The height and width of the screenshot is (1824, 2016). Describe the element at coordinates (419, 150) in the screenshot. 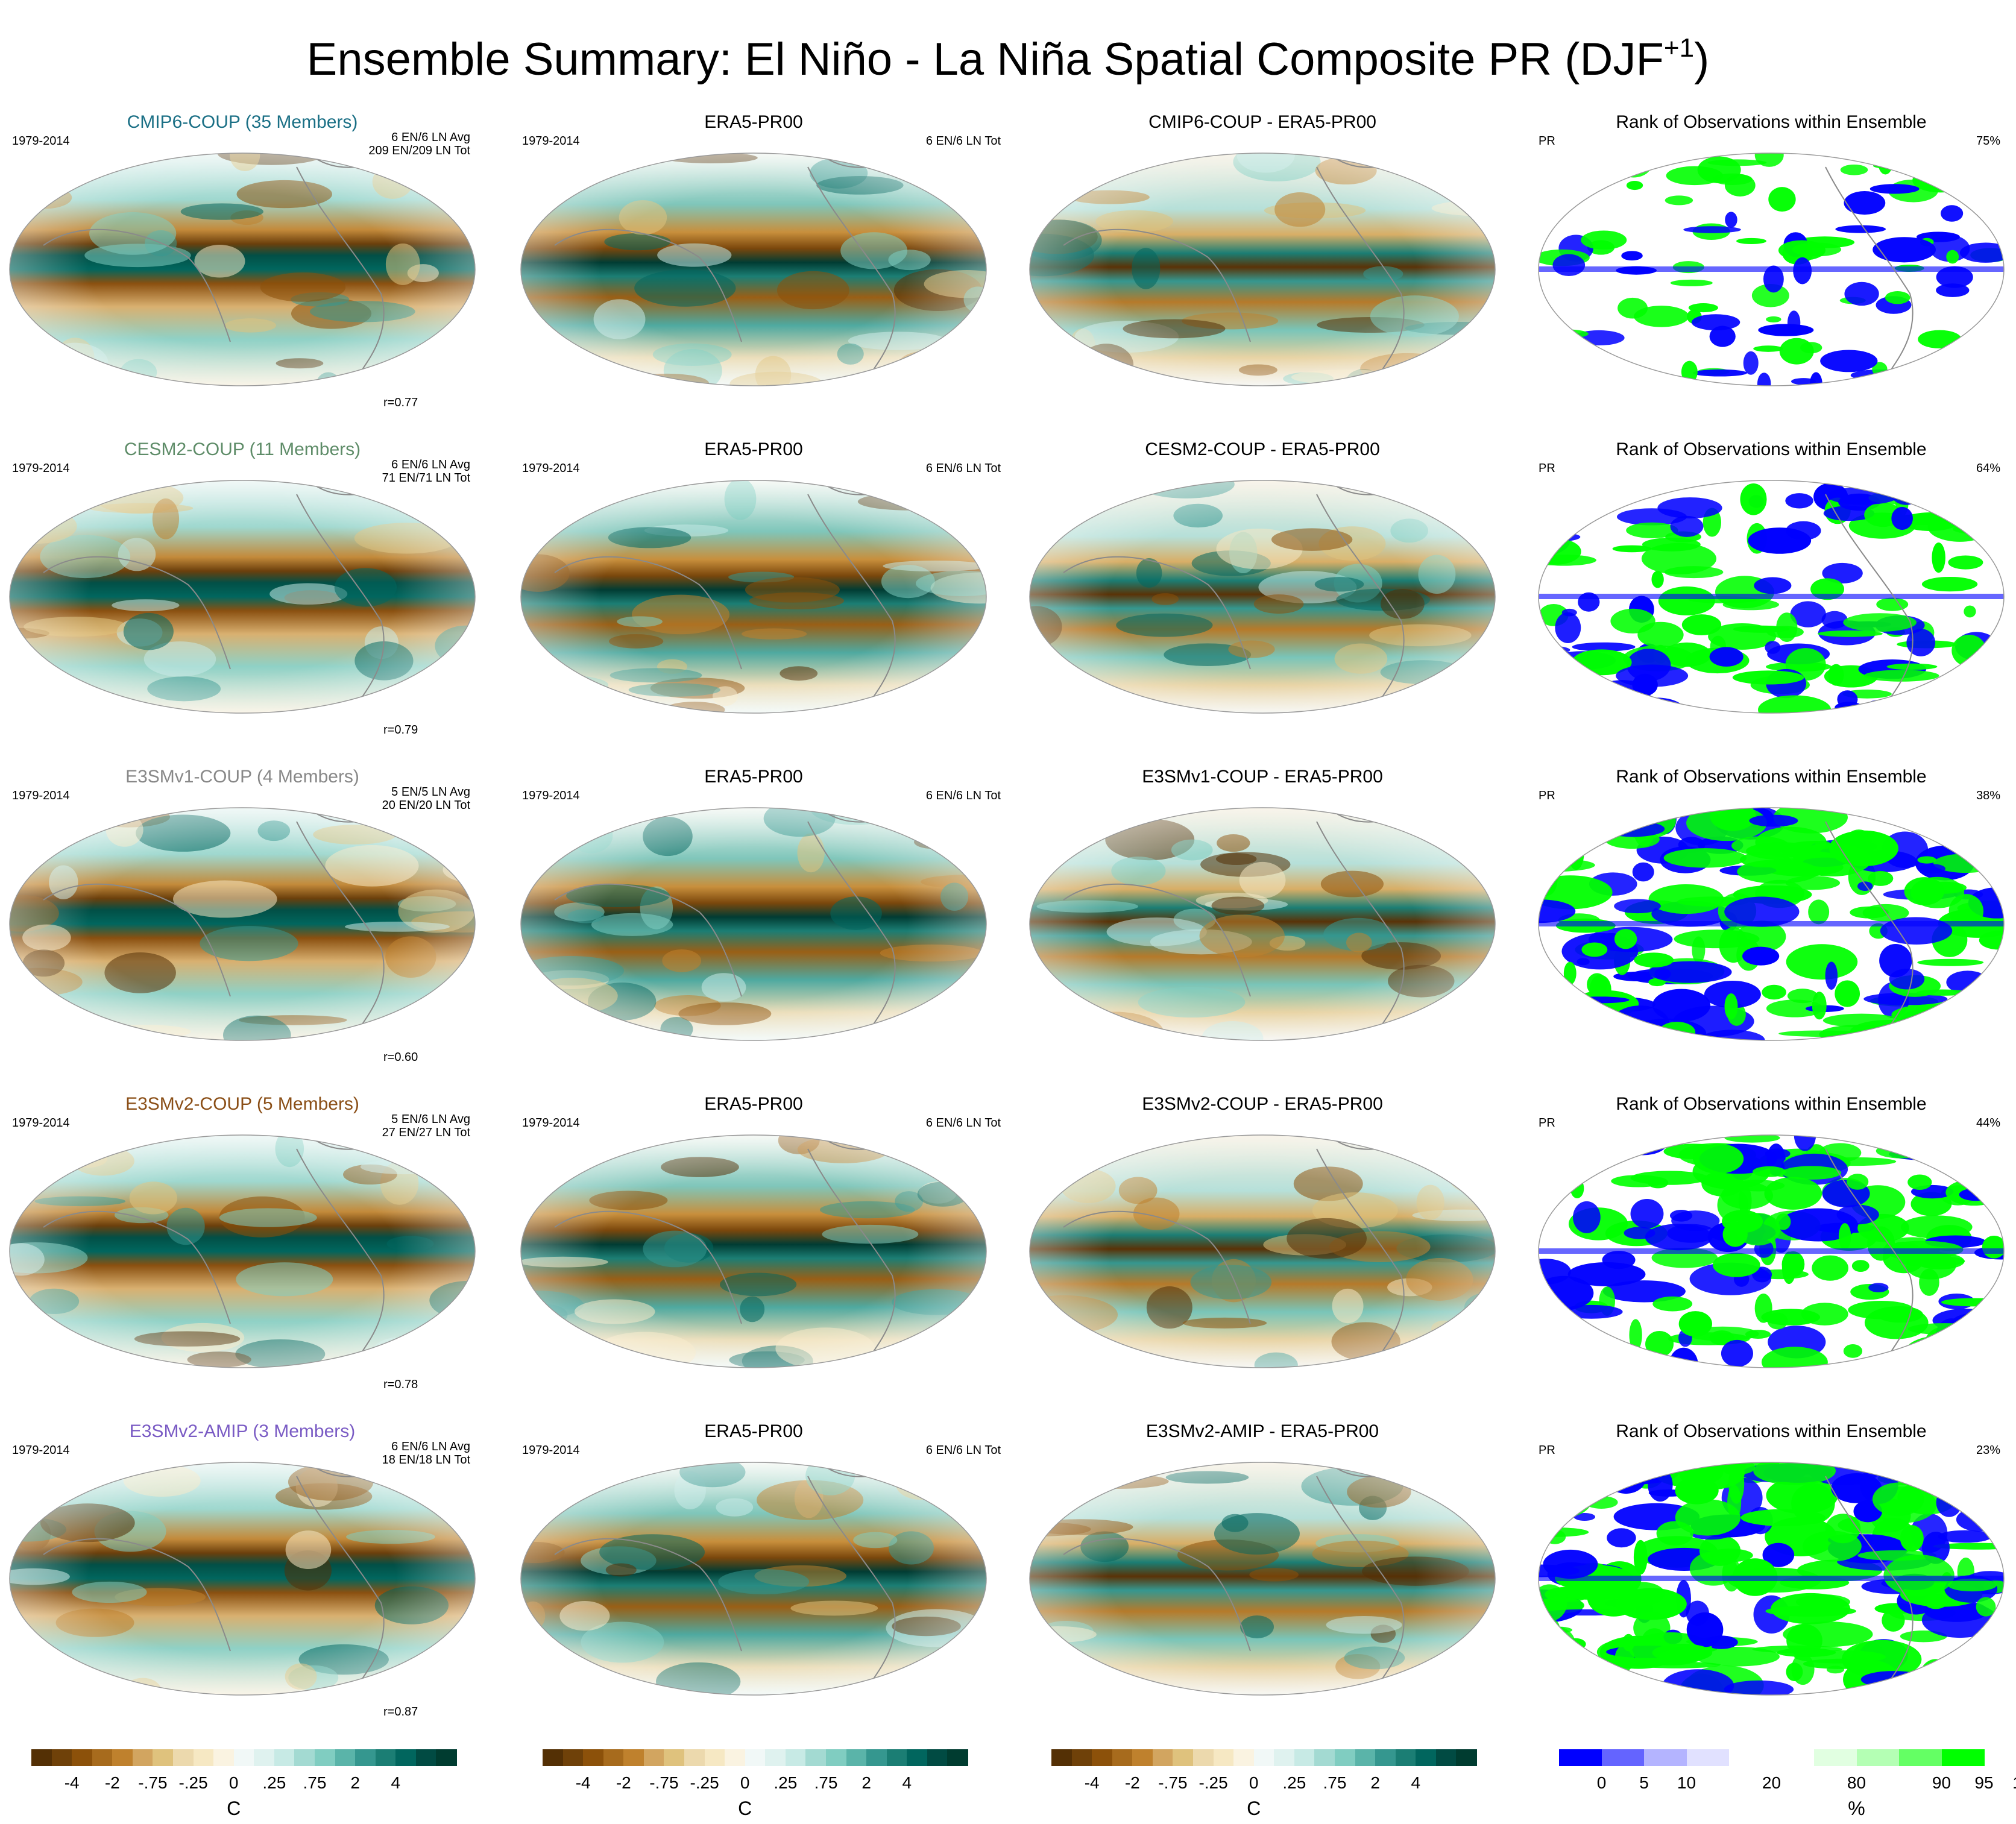

I see `model-tot-label: 209 EN/209 LN Tot` at that location.